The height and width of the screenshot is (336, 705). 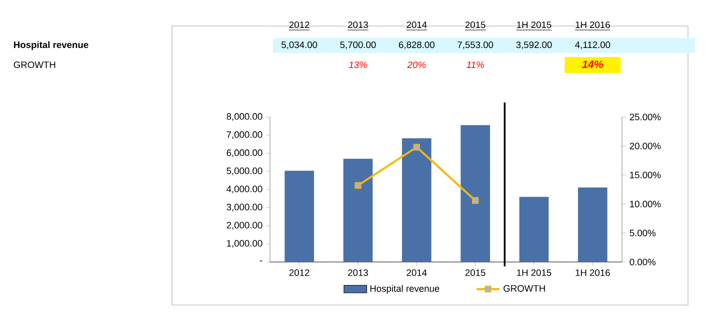 I want to click on y-tick-label: 4,000.00, so click(x=244, y=190).